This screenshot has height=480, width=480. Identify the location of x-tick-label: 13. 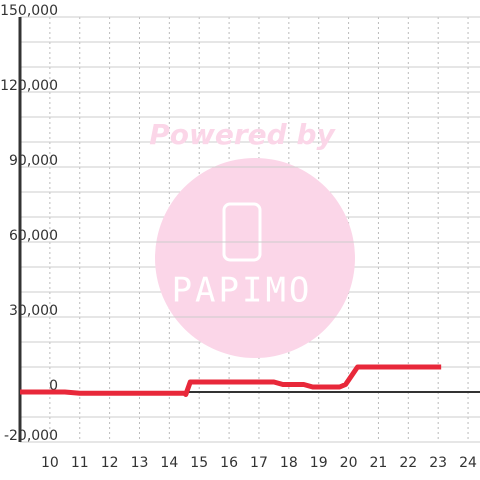
(140, 463).